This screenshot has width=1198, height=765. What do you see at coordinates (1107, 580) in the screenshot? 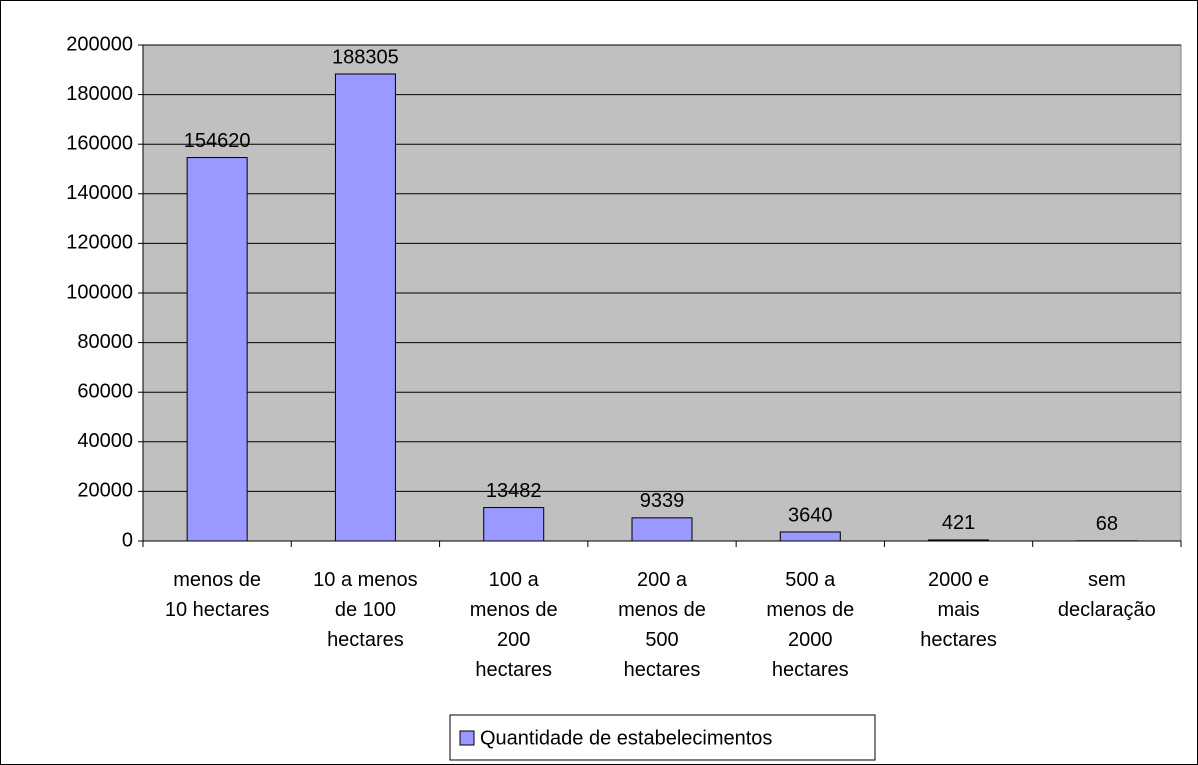
I see `x-tick-label-line: sem` at bounding box center [1107, 580].